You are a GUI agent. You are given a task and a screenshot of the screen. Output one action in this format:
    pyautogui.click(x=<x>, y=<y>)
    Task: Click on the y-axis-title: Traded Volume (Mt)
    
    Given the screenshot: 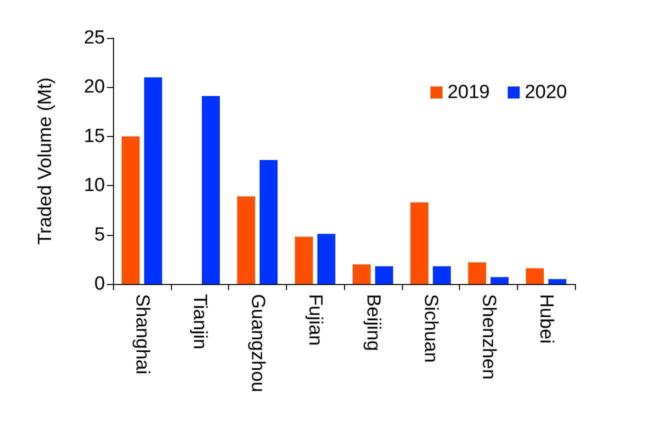 What is the action you would take?
    pyautogui.click(x=45, y=161)
    